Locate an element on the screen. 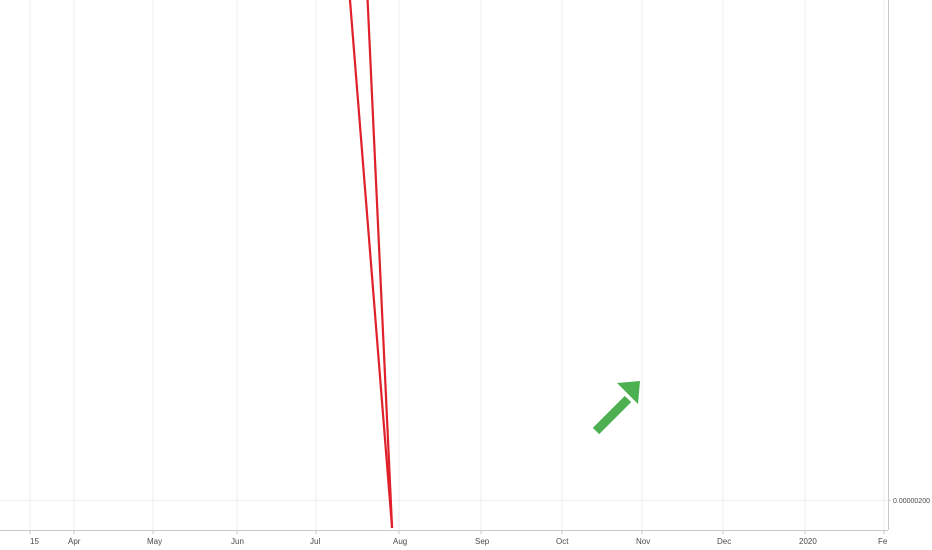  y-tick-label: 0.00000200 is located at coordinates (911, 501).